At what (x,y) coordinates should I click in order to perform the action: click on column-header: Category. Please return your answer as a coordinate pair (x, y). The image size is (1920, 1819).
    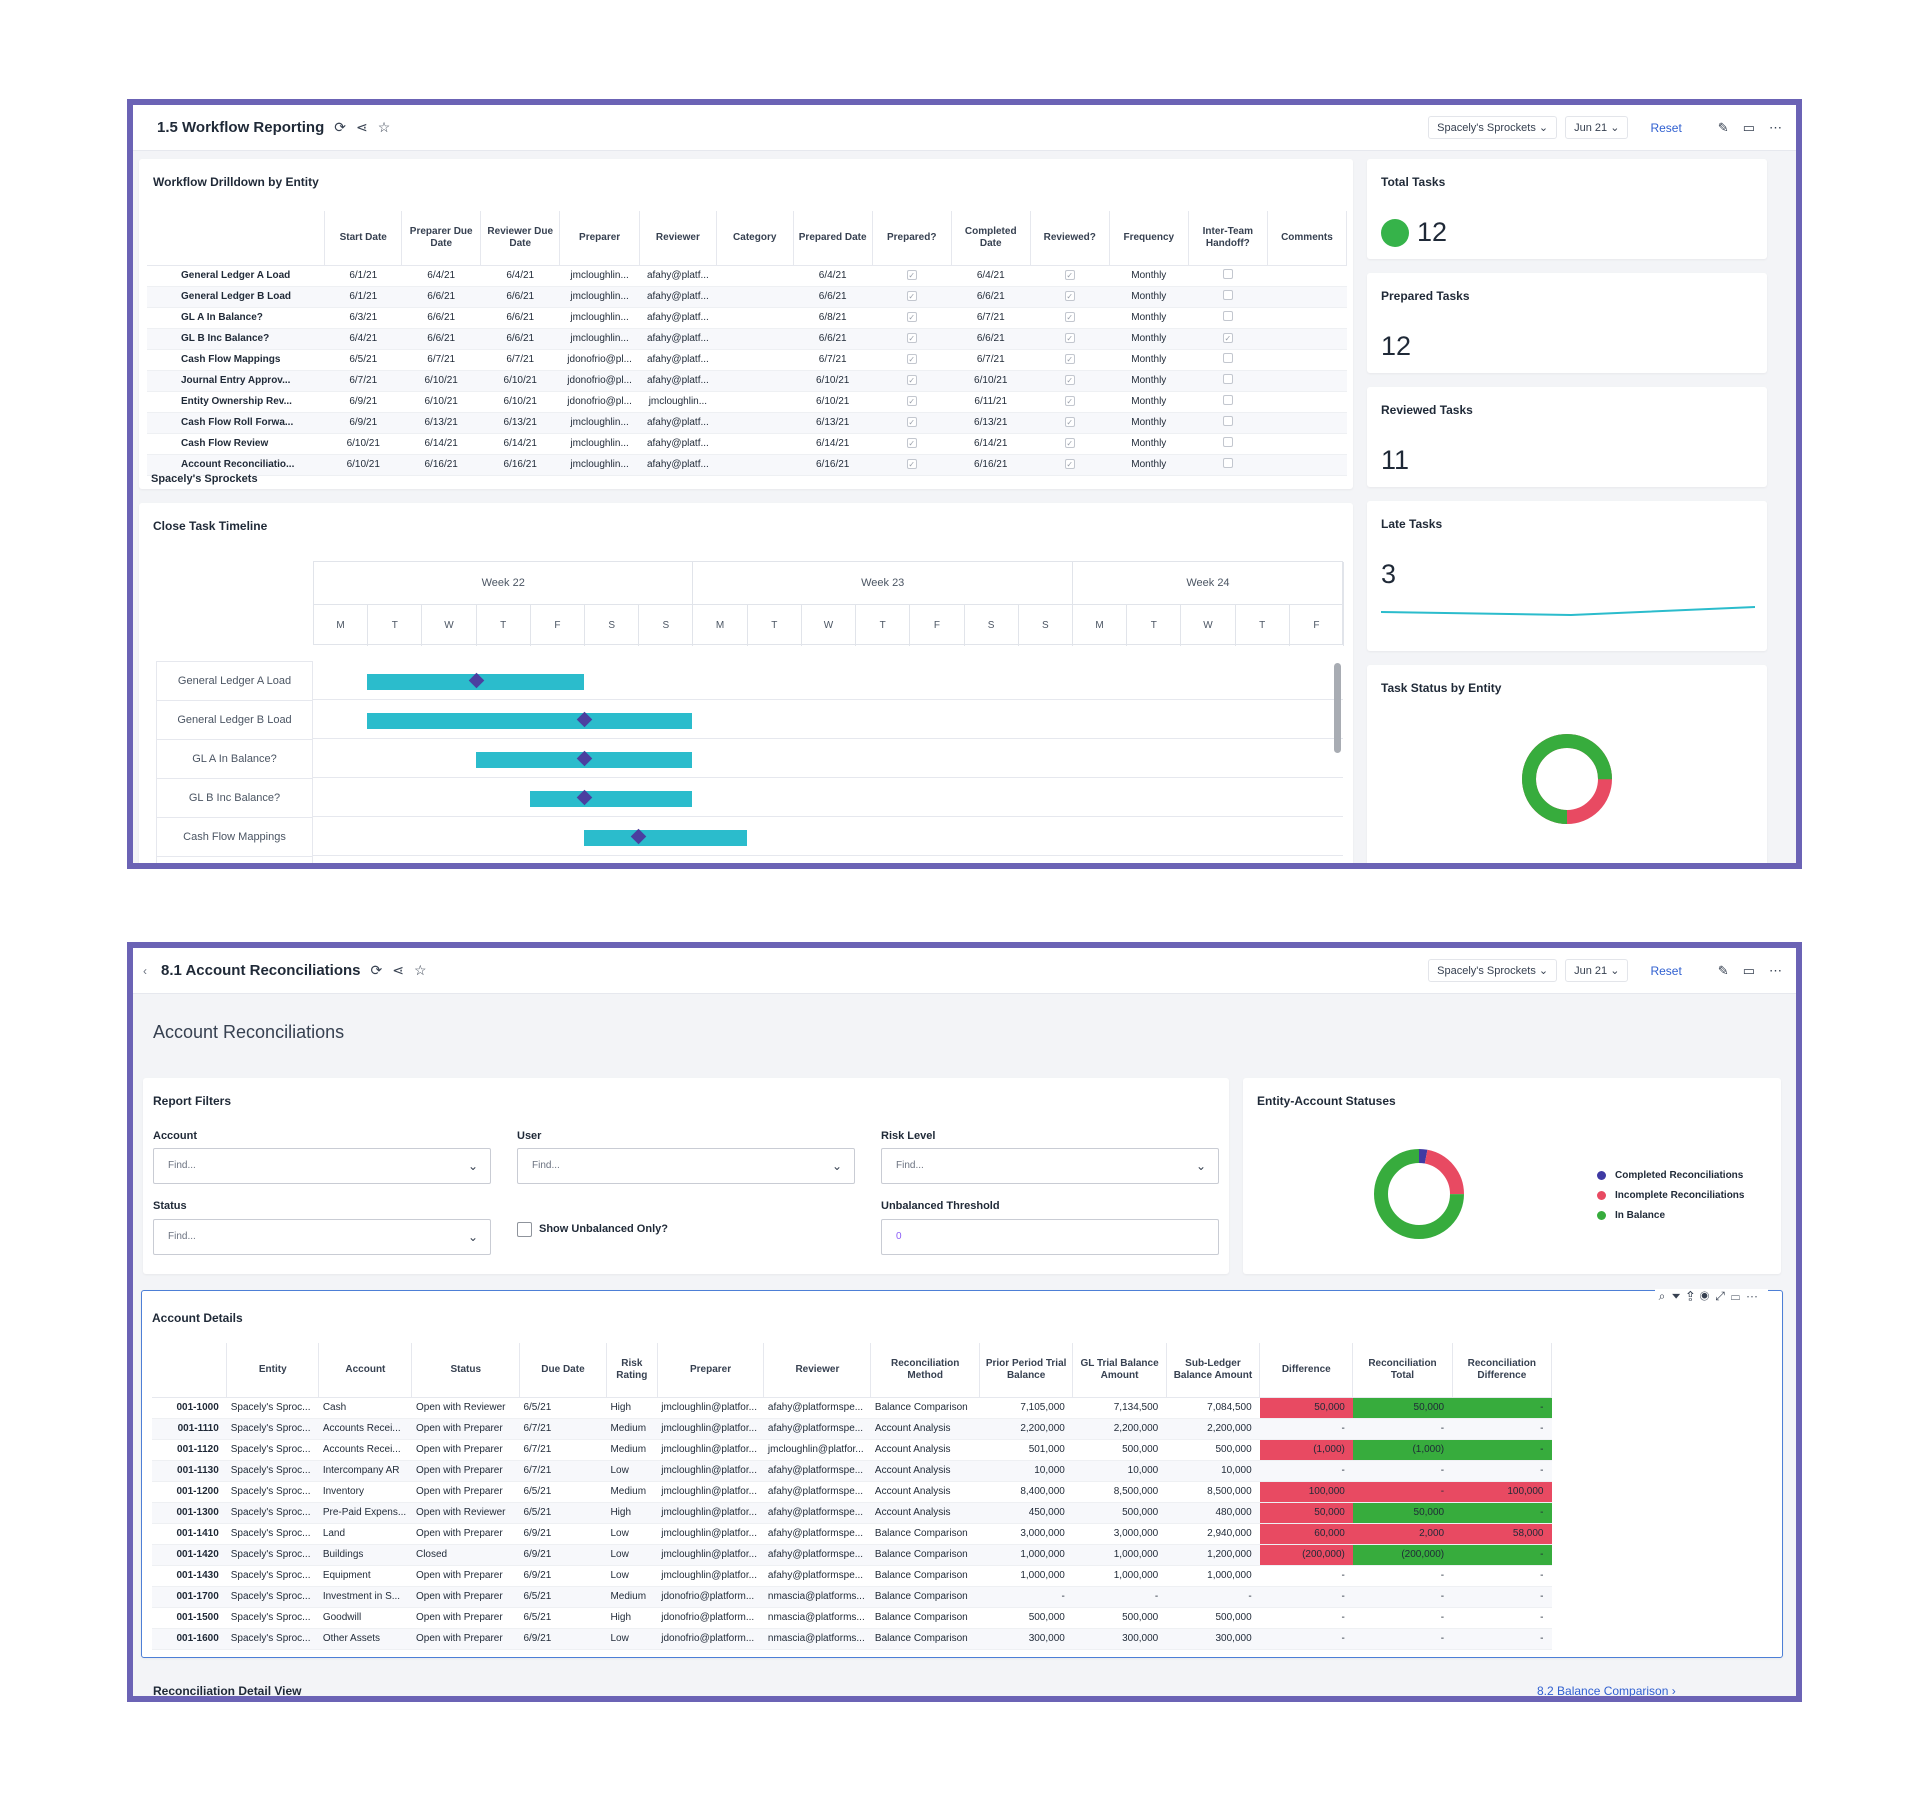
    Looking at the image, I should click on (755, 238).